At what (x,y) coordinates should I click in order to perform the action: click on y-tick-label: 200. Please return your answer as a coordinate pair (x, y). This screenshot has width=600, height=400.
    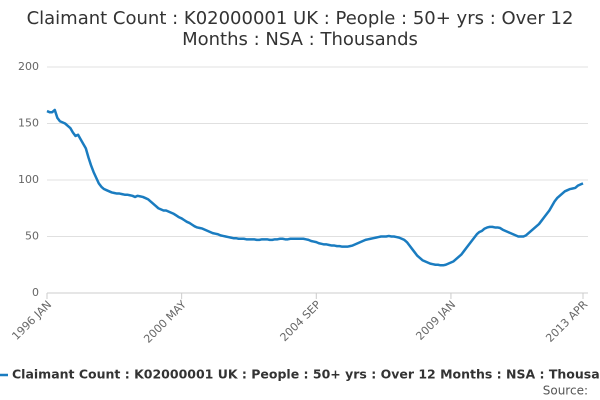
    Looking at the image, I should click on (28, 66).